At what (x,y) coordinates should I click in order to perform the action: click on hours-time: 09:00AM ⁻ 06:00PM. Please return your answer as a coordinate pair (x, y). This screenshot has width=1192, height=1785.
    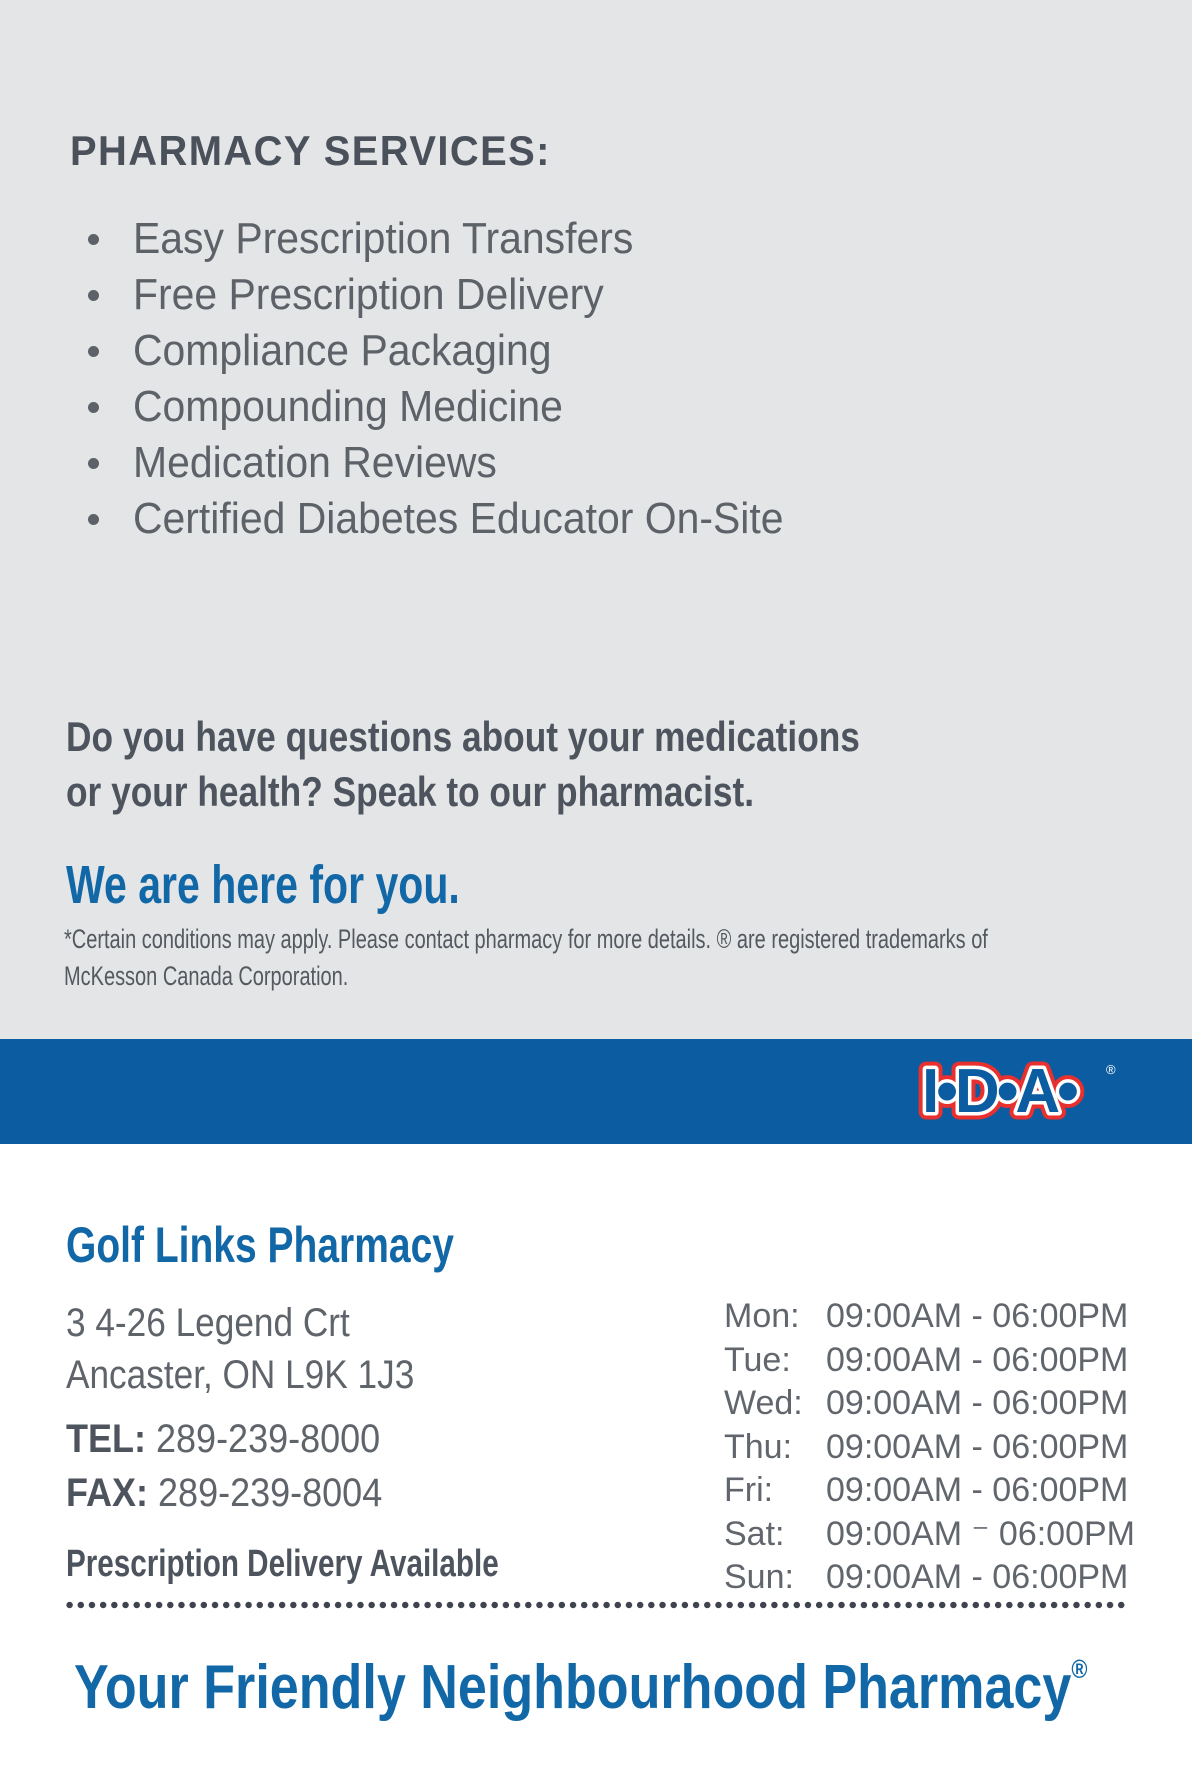
    Looking at the image, I should click on (981, 1534).